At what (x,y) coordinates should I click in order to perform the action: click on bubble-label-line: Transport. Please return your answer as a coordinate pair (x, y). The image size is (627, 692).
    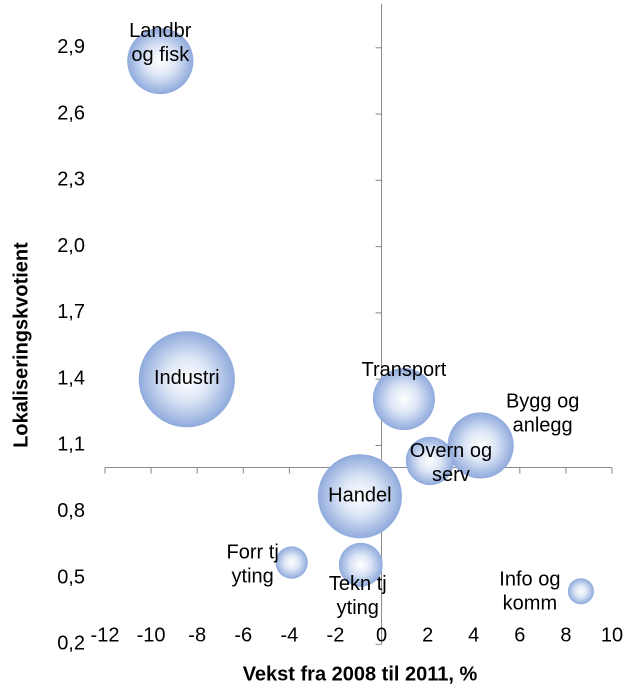
    Looking at the image, I should click on (403, 370).